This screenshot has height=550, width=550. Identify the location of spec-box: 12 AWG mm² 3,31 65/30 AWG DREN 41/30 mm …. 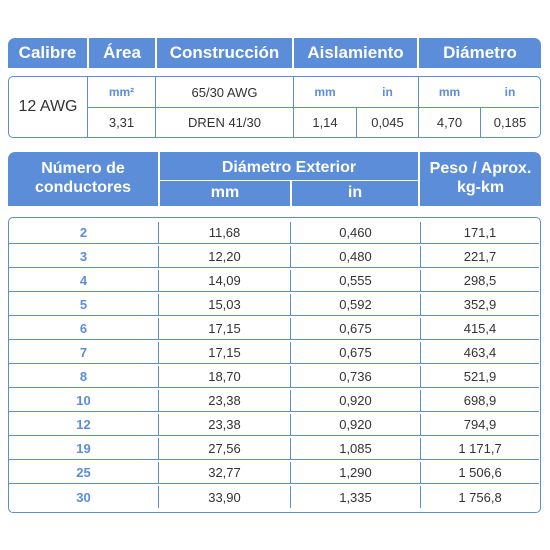
(274, 107).